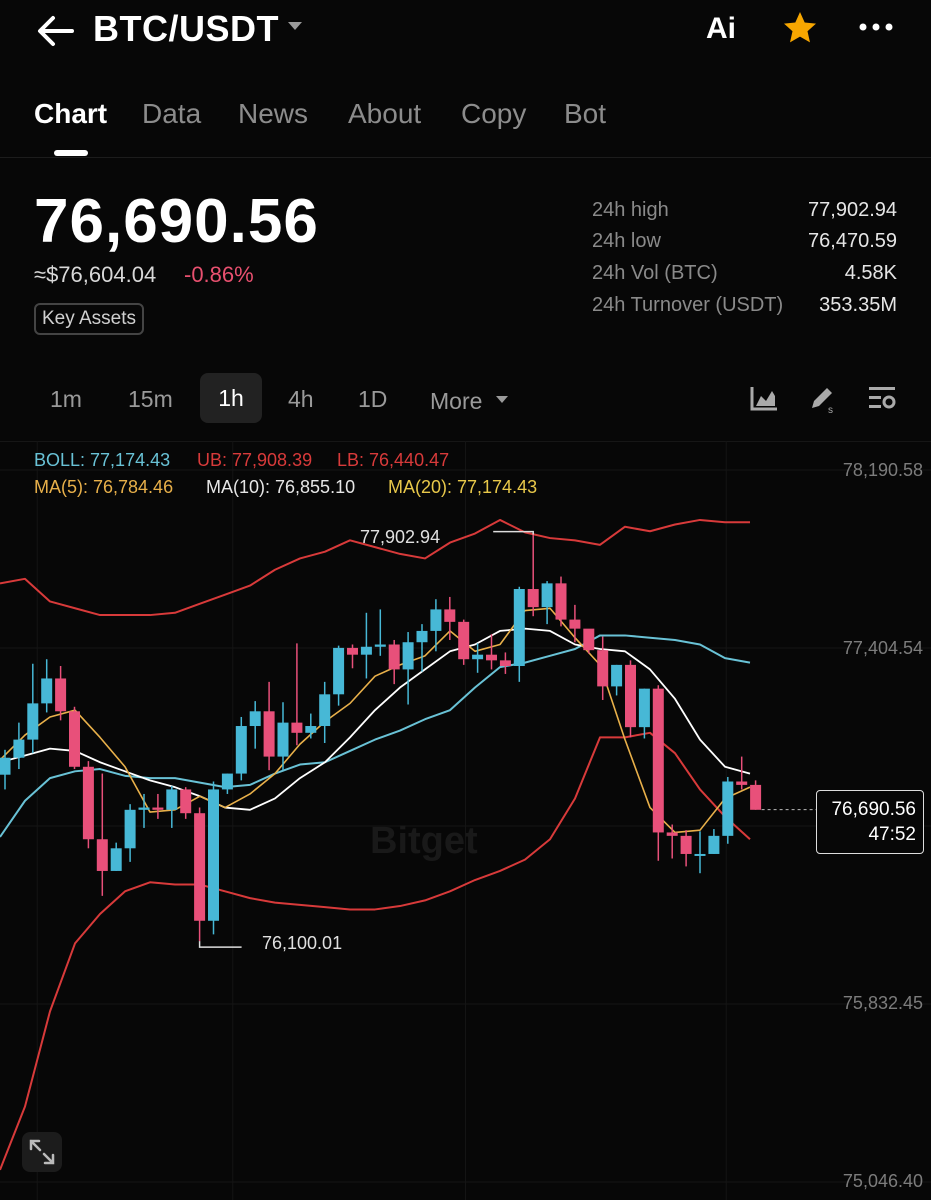  Describe the element at coordinates (465, 157) in the screenshot. I see `divider` at that location.